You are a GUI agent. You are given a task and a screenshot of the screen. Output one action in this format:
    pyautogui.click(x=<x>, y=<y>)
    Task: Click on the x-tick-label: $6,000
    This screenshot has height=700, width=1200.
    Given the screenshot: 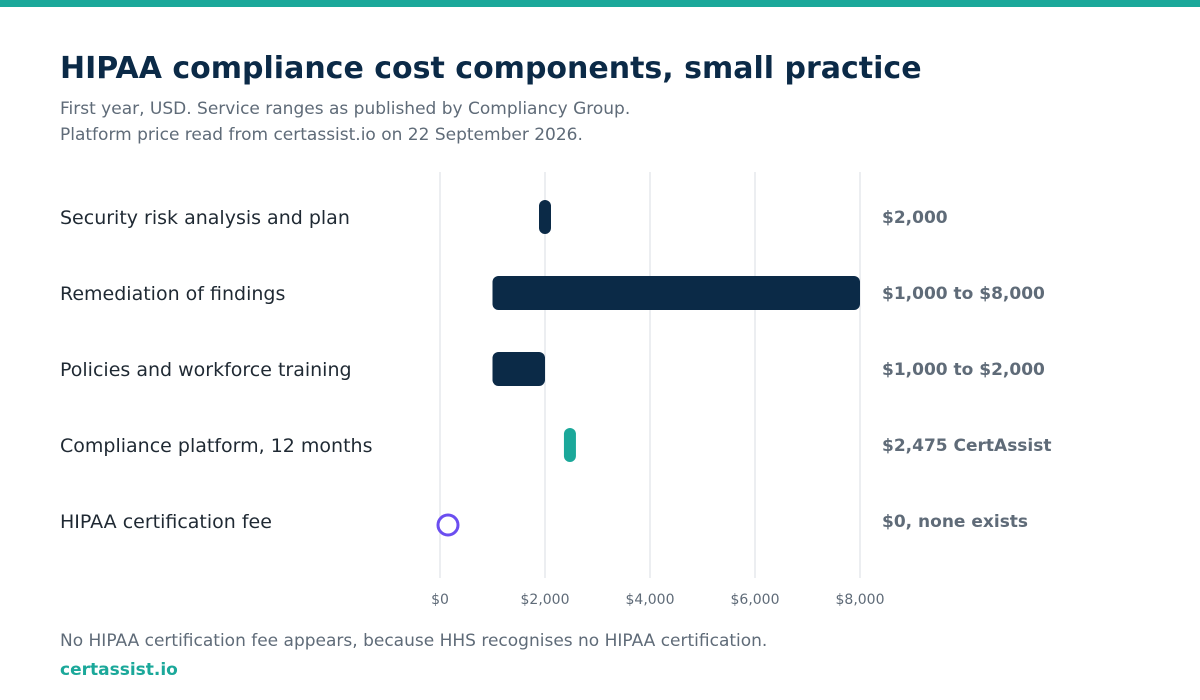 What is the action you would take?
    pyautogui.click(x=755, y=600)
    